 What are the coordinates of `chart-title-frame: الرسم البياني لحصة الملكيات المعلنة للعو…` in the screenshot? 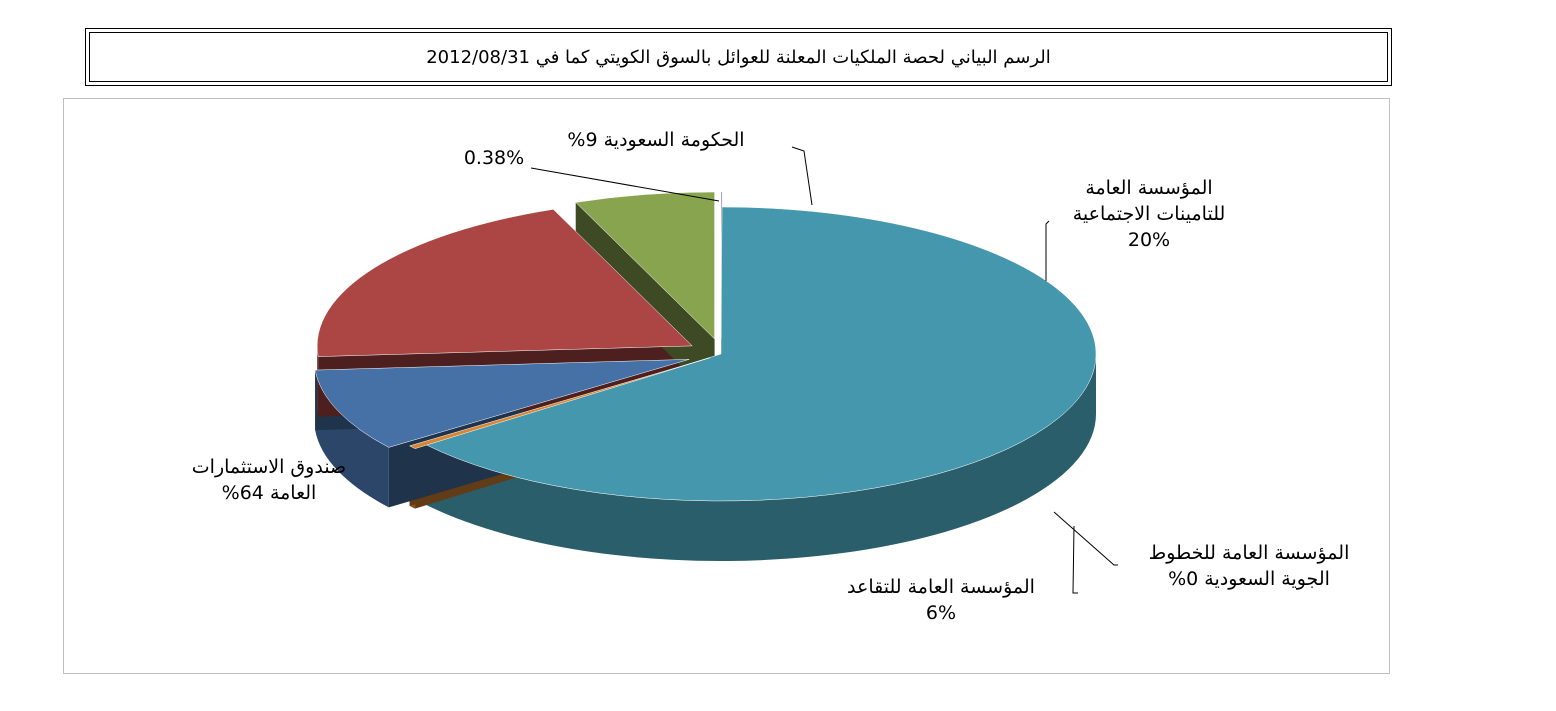 It's located at (738, 57).